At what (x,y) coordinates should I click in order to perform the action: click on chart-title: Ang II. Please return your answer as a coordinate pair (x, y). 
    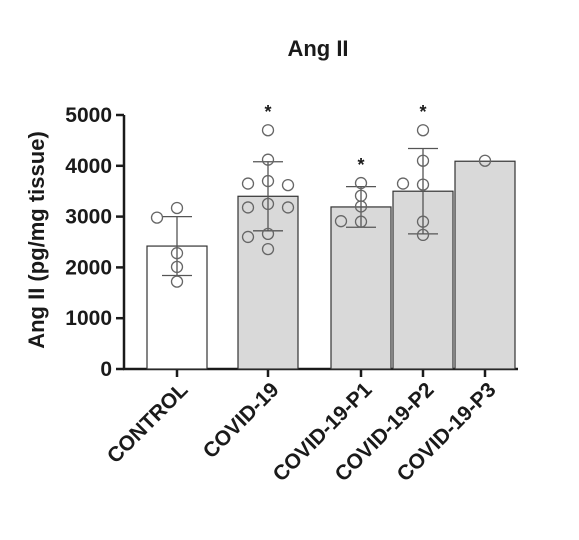
    Looking at the image, I should click on (317, 48).